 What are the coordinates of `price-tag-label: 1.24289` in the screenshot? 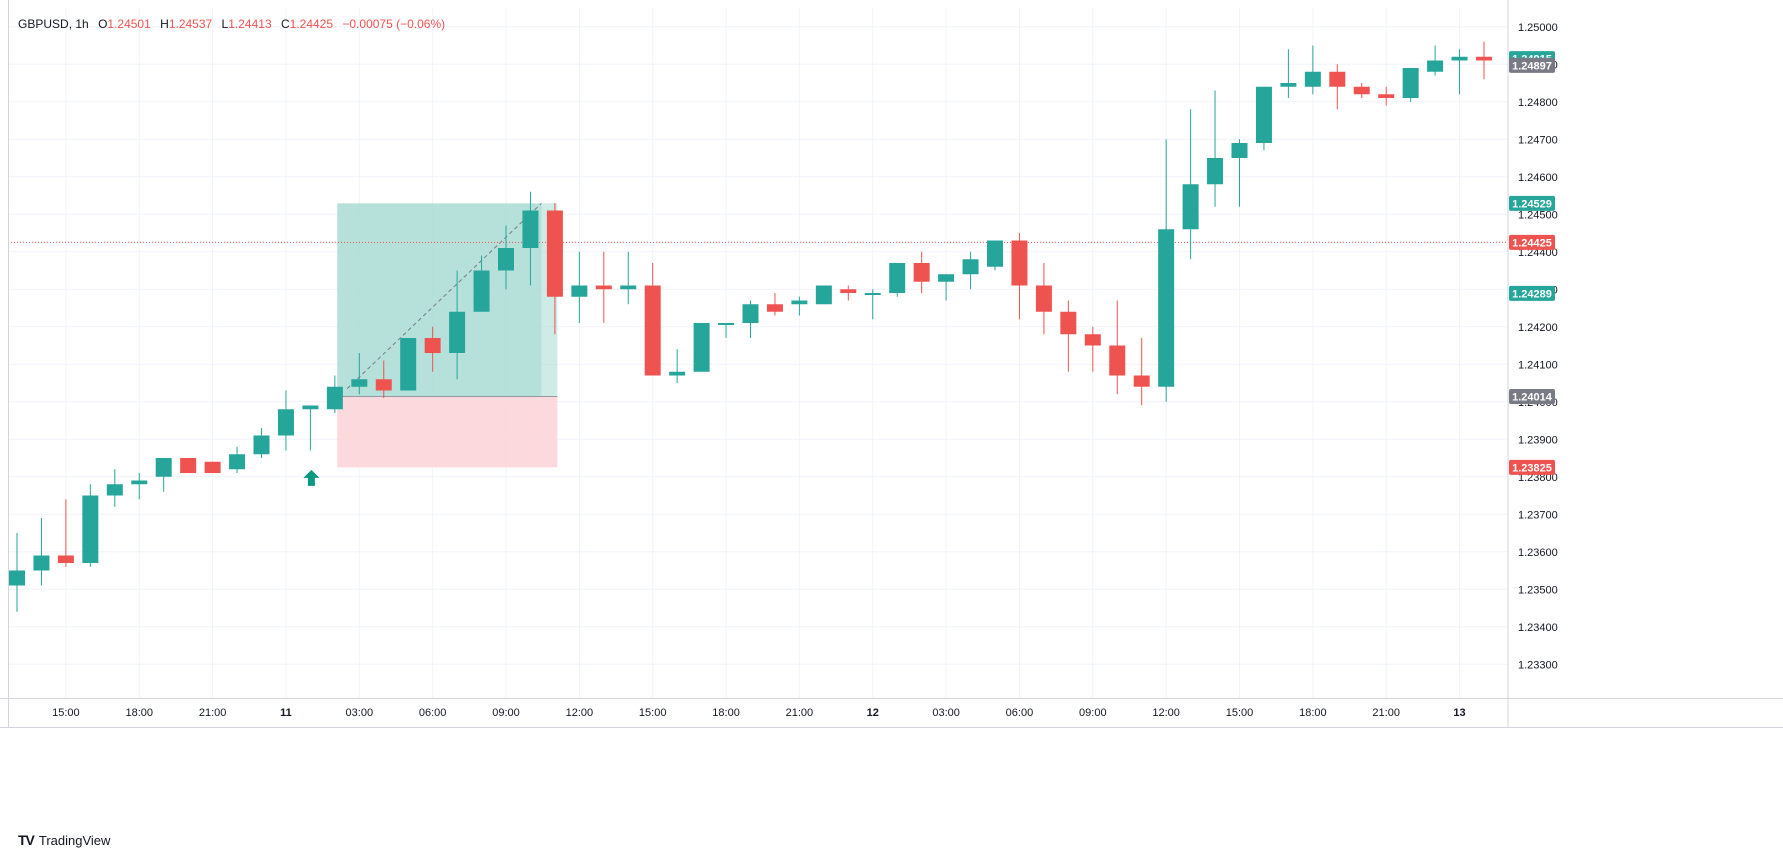 It's located at (1532, 294).